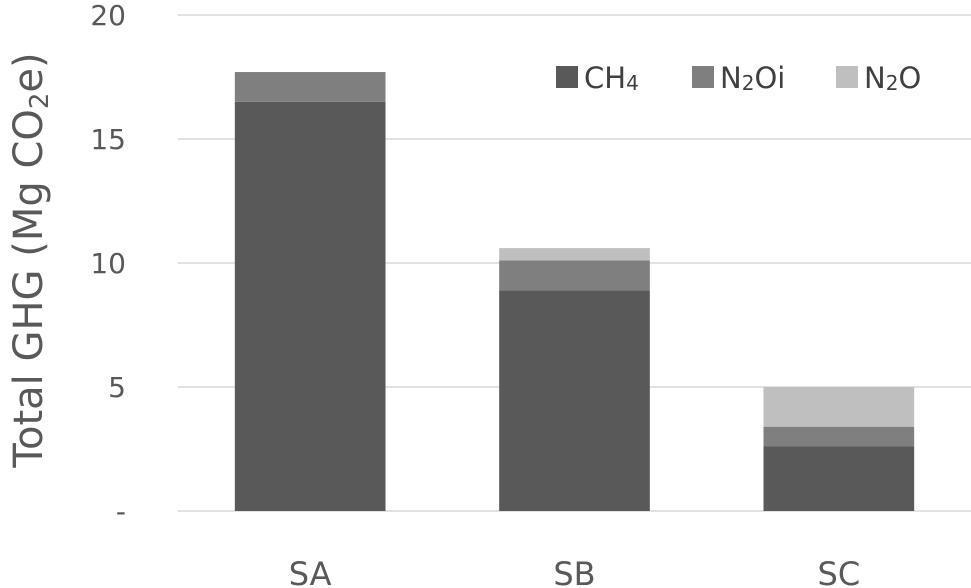  I want to click on y-tick-label: 10, so click(108, 263).